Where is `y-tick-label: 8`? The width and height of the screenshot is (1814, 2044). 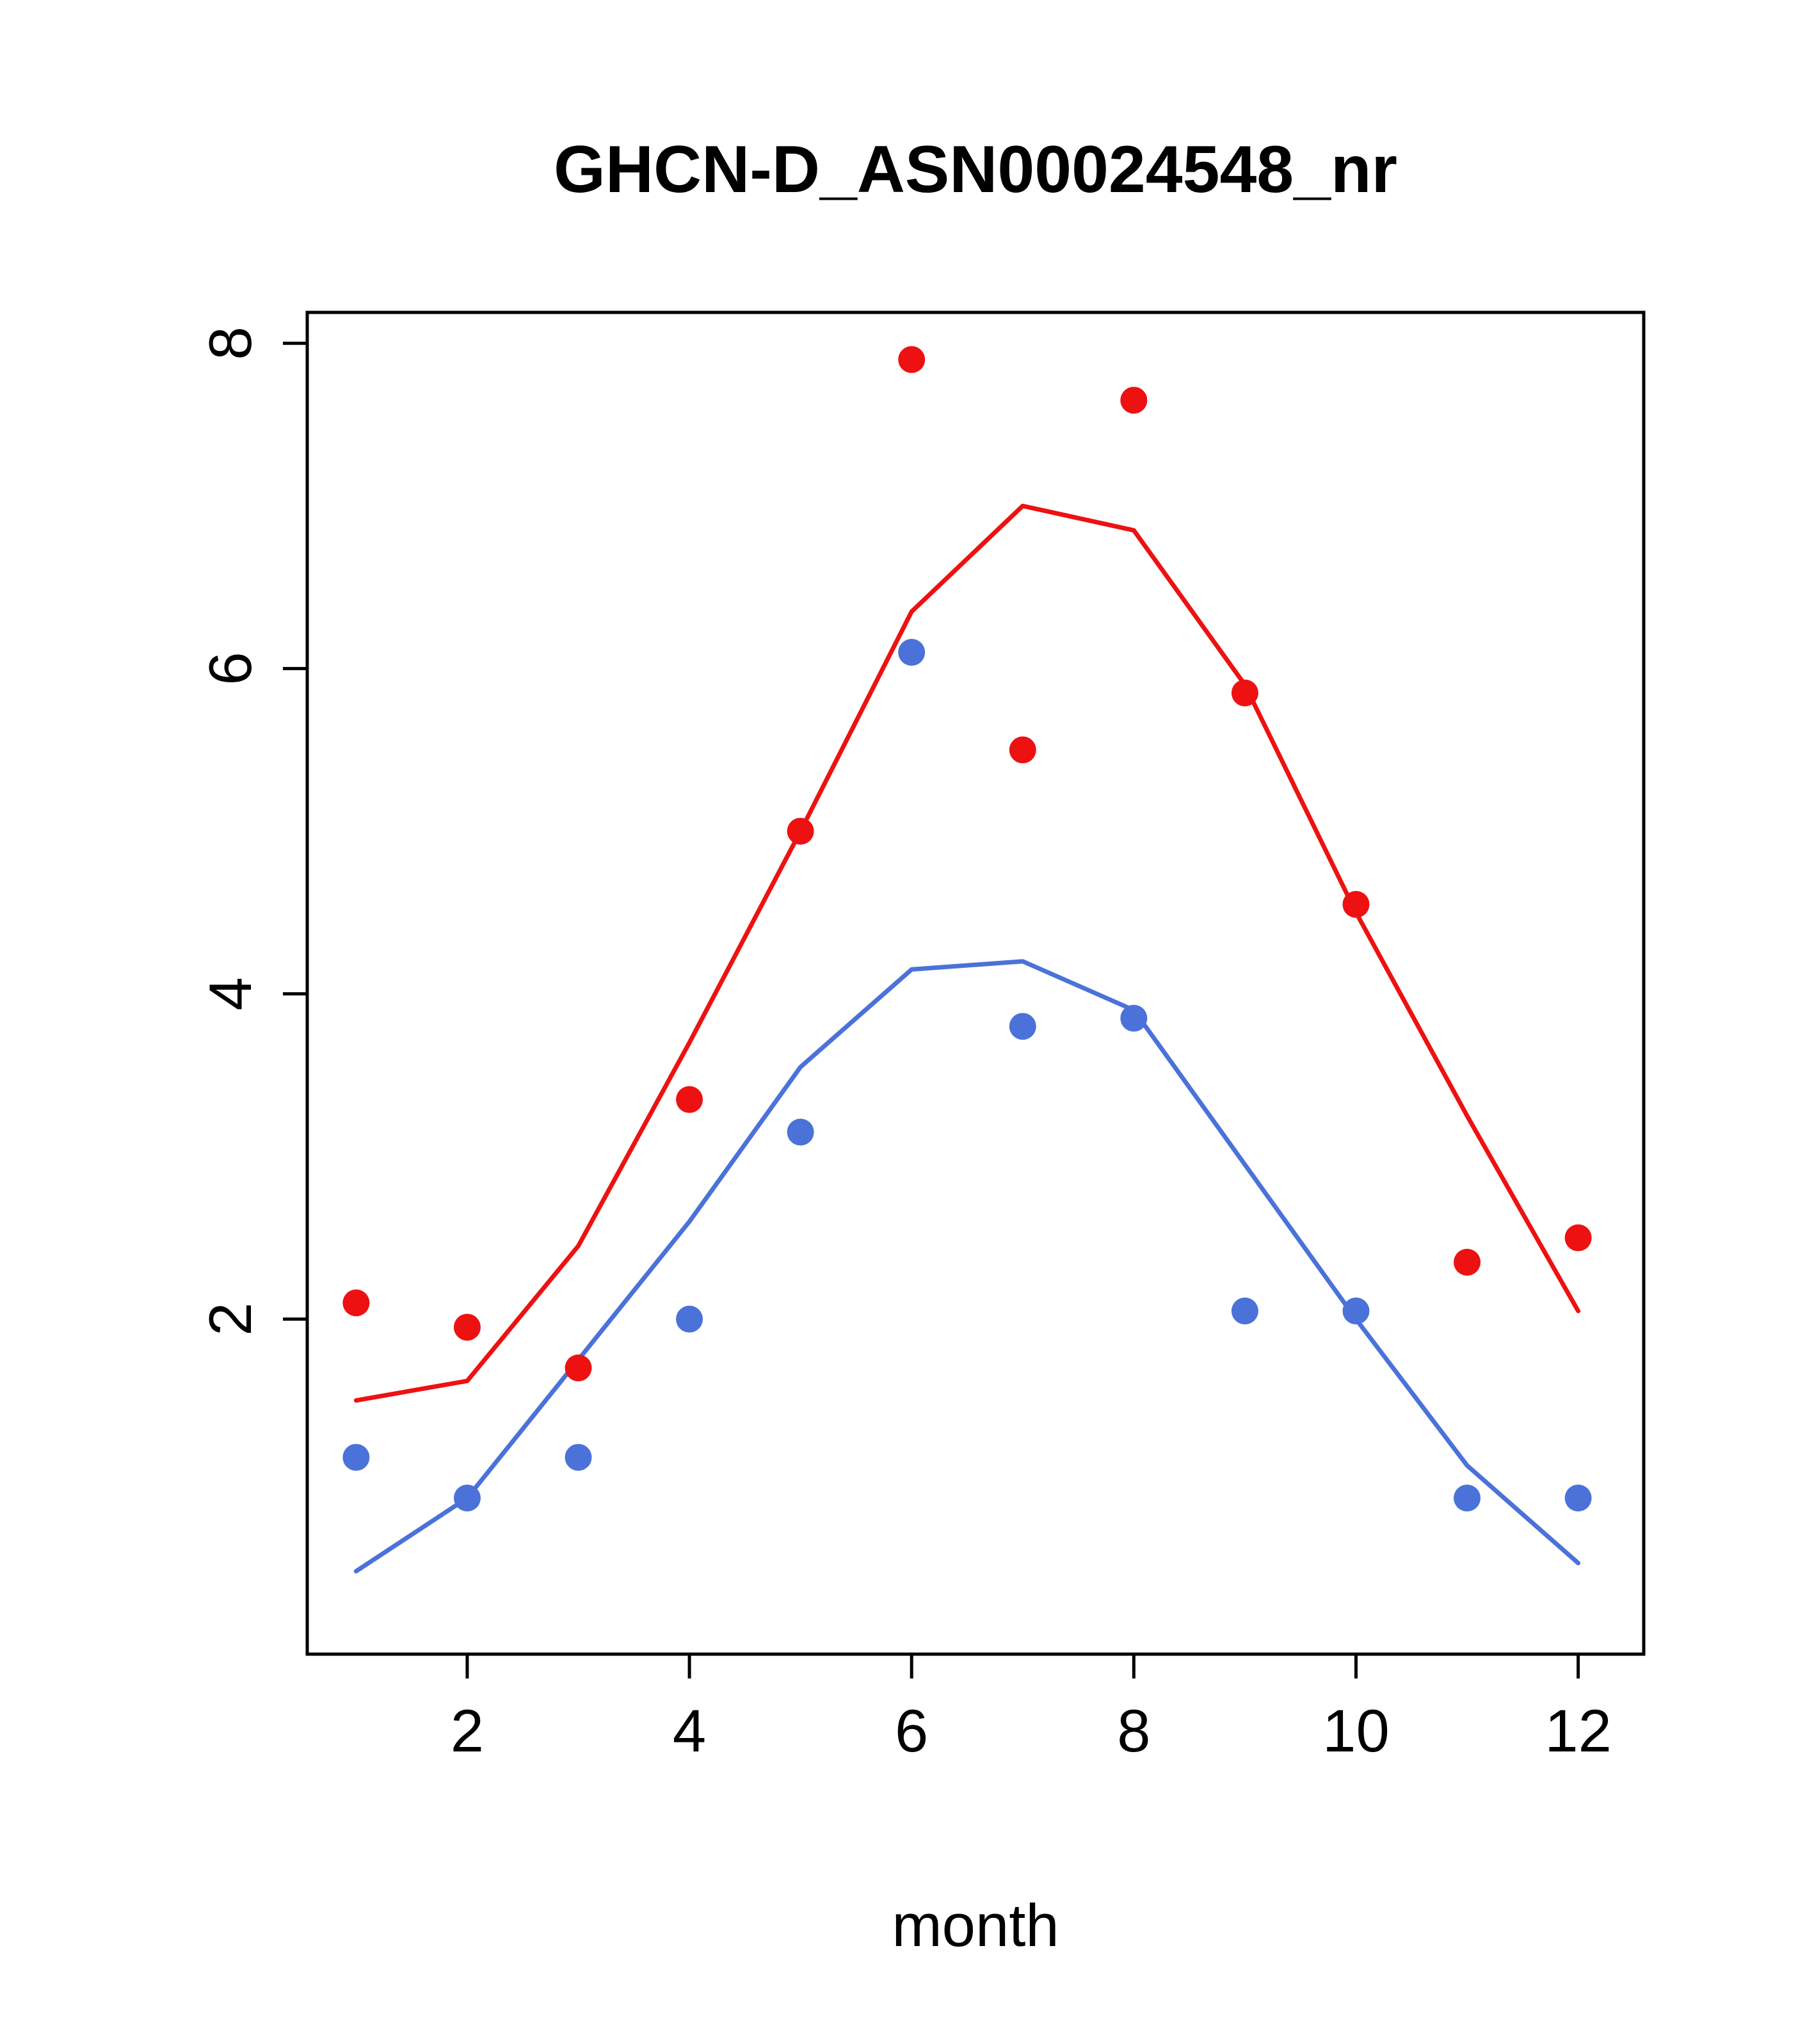
y-tick-label: 8 is located at coordinates (230, 343).